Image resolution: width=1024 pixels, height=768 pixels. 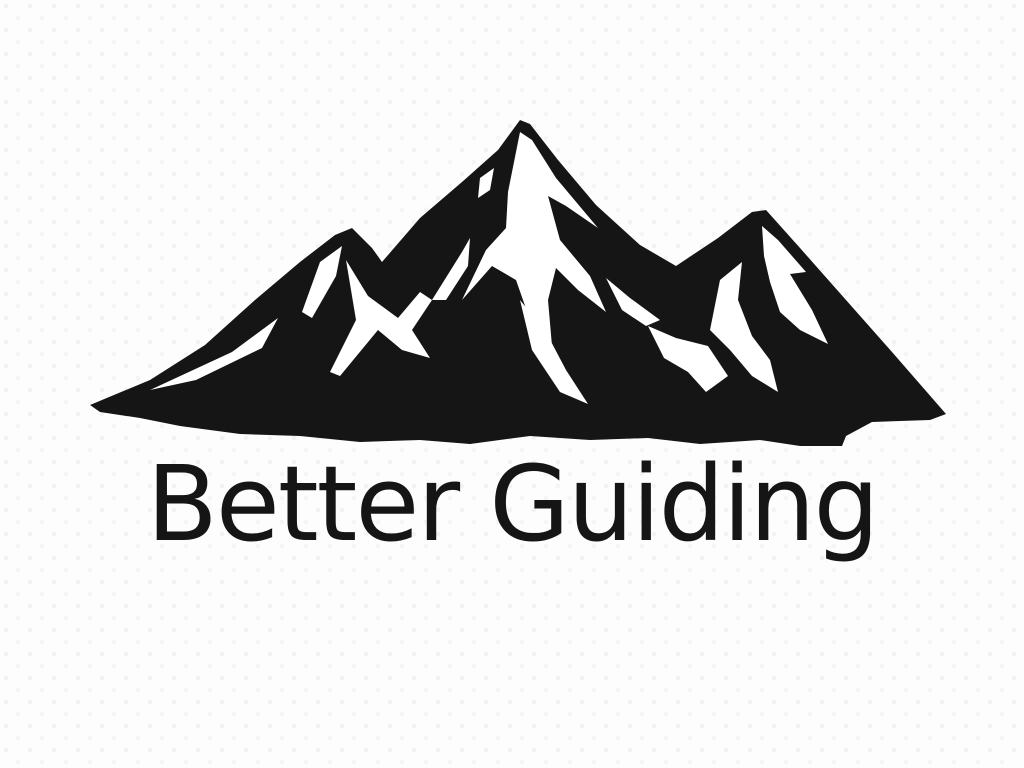 What do you see at coordinates (513, 504) in the screenshot?
I see `brand-wordmark: Better Guiding` at bounding box center [513, 504].